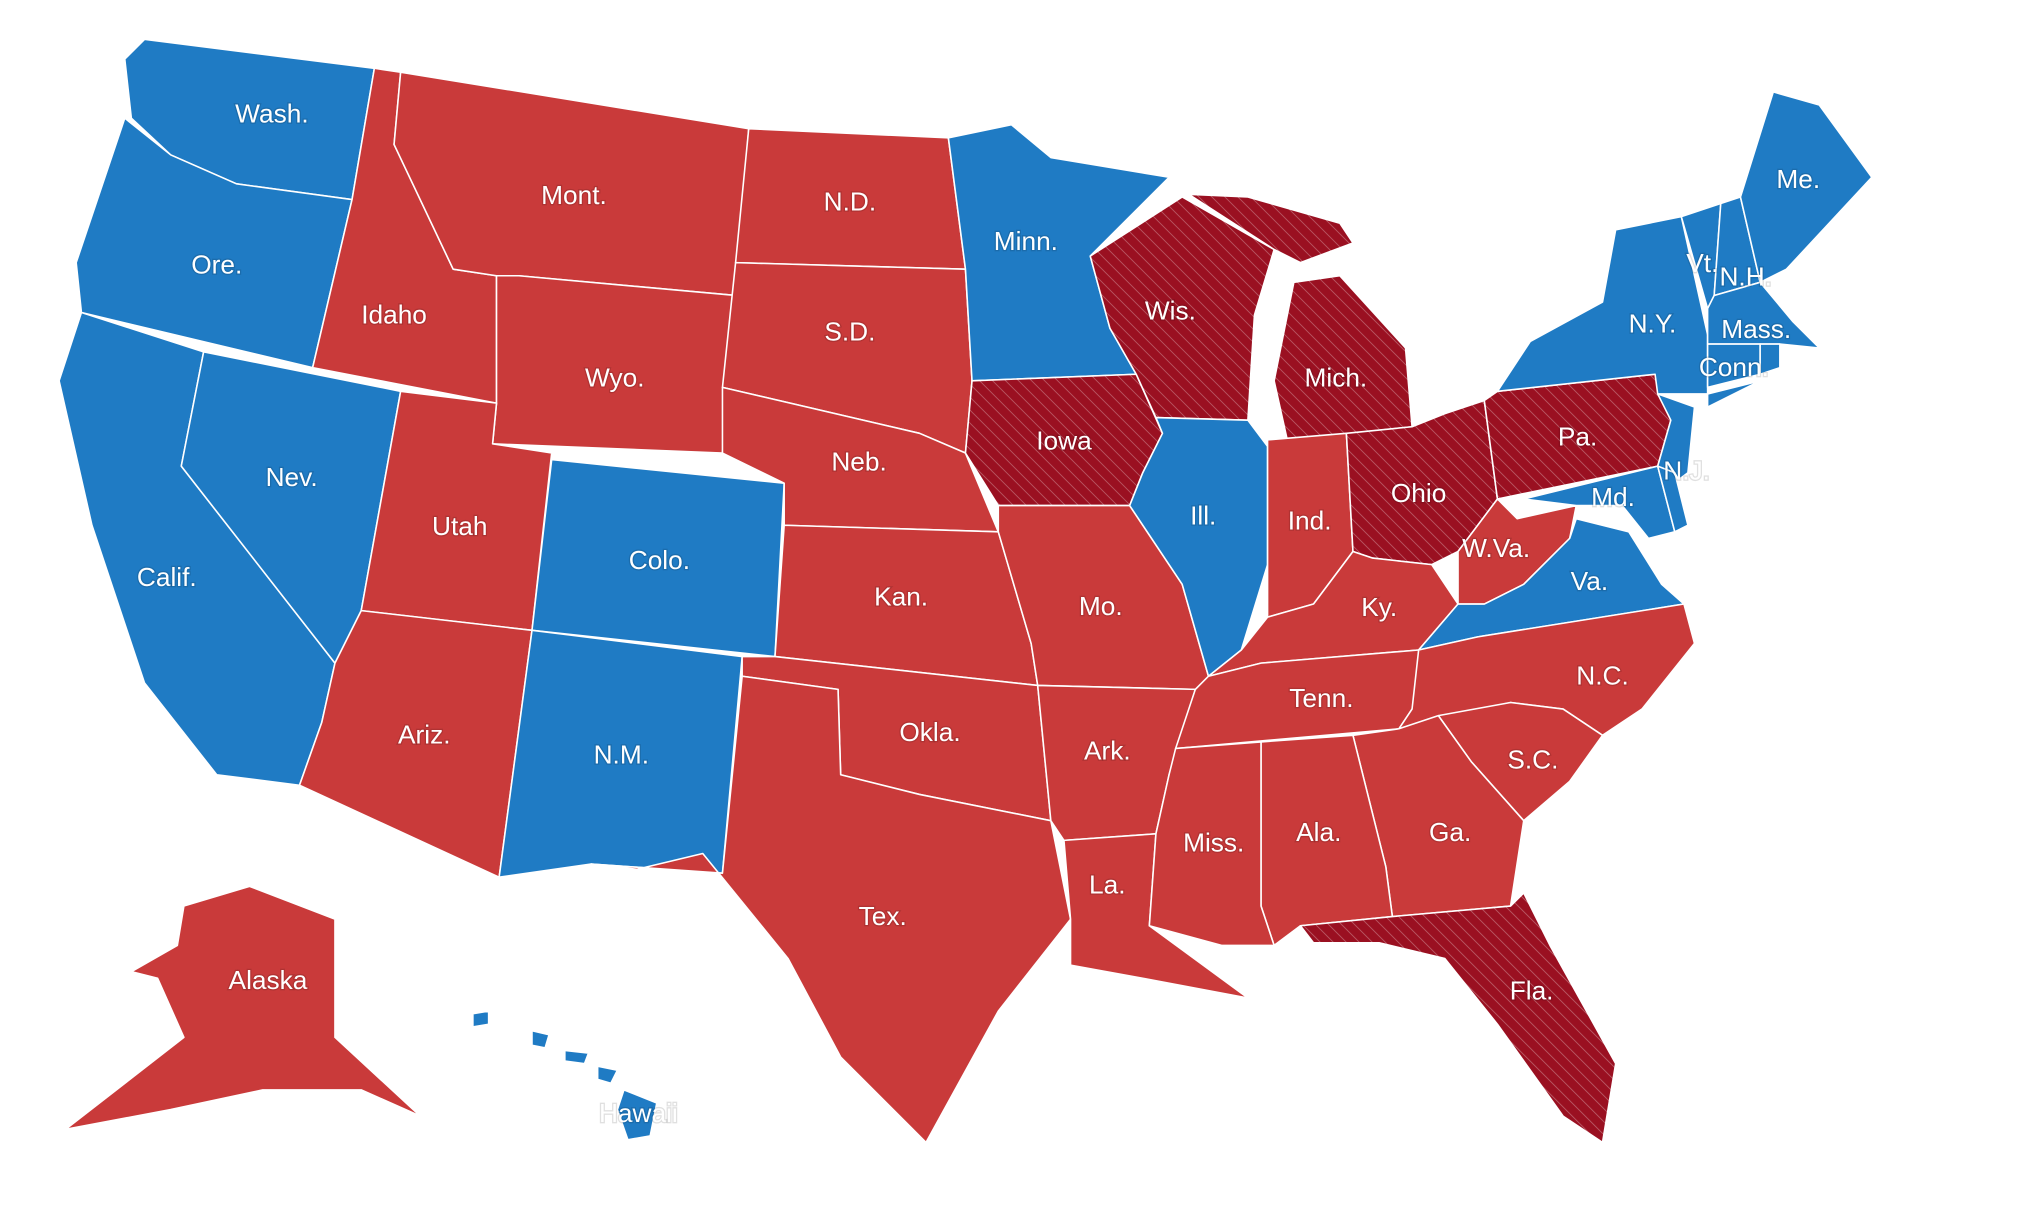 The image size is (2036, 1212). Describe the element at coordinates (1170, 310) in the screenshot. I see `state-label: Wis.` at that location.